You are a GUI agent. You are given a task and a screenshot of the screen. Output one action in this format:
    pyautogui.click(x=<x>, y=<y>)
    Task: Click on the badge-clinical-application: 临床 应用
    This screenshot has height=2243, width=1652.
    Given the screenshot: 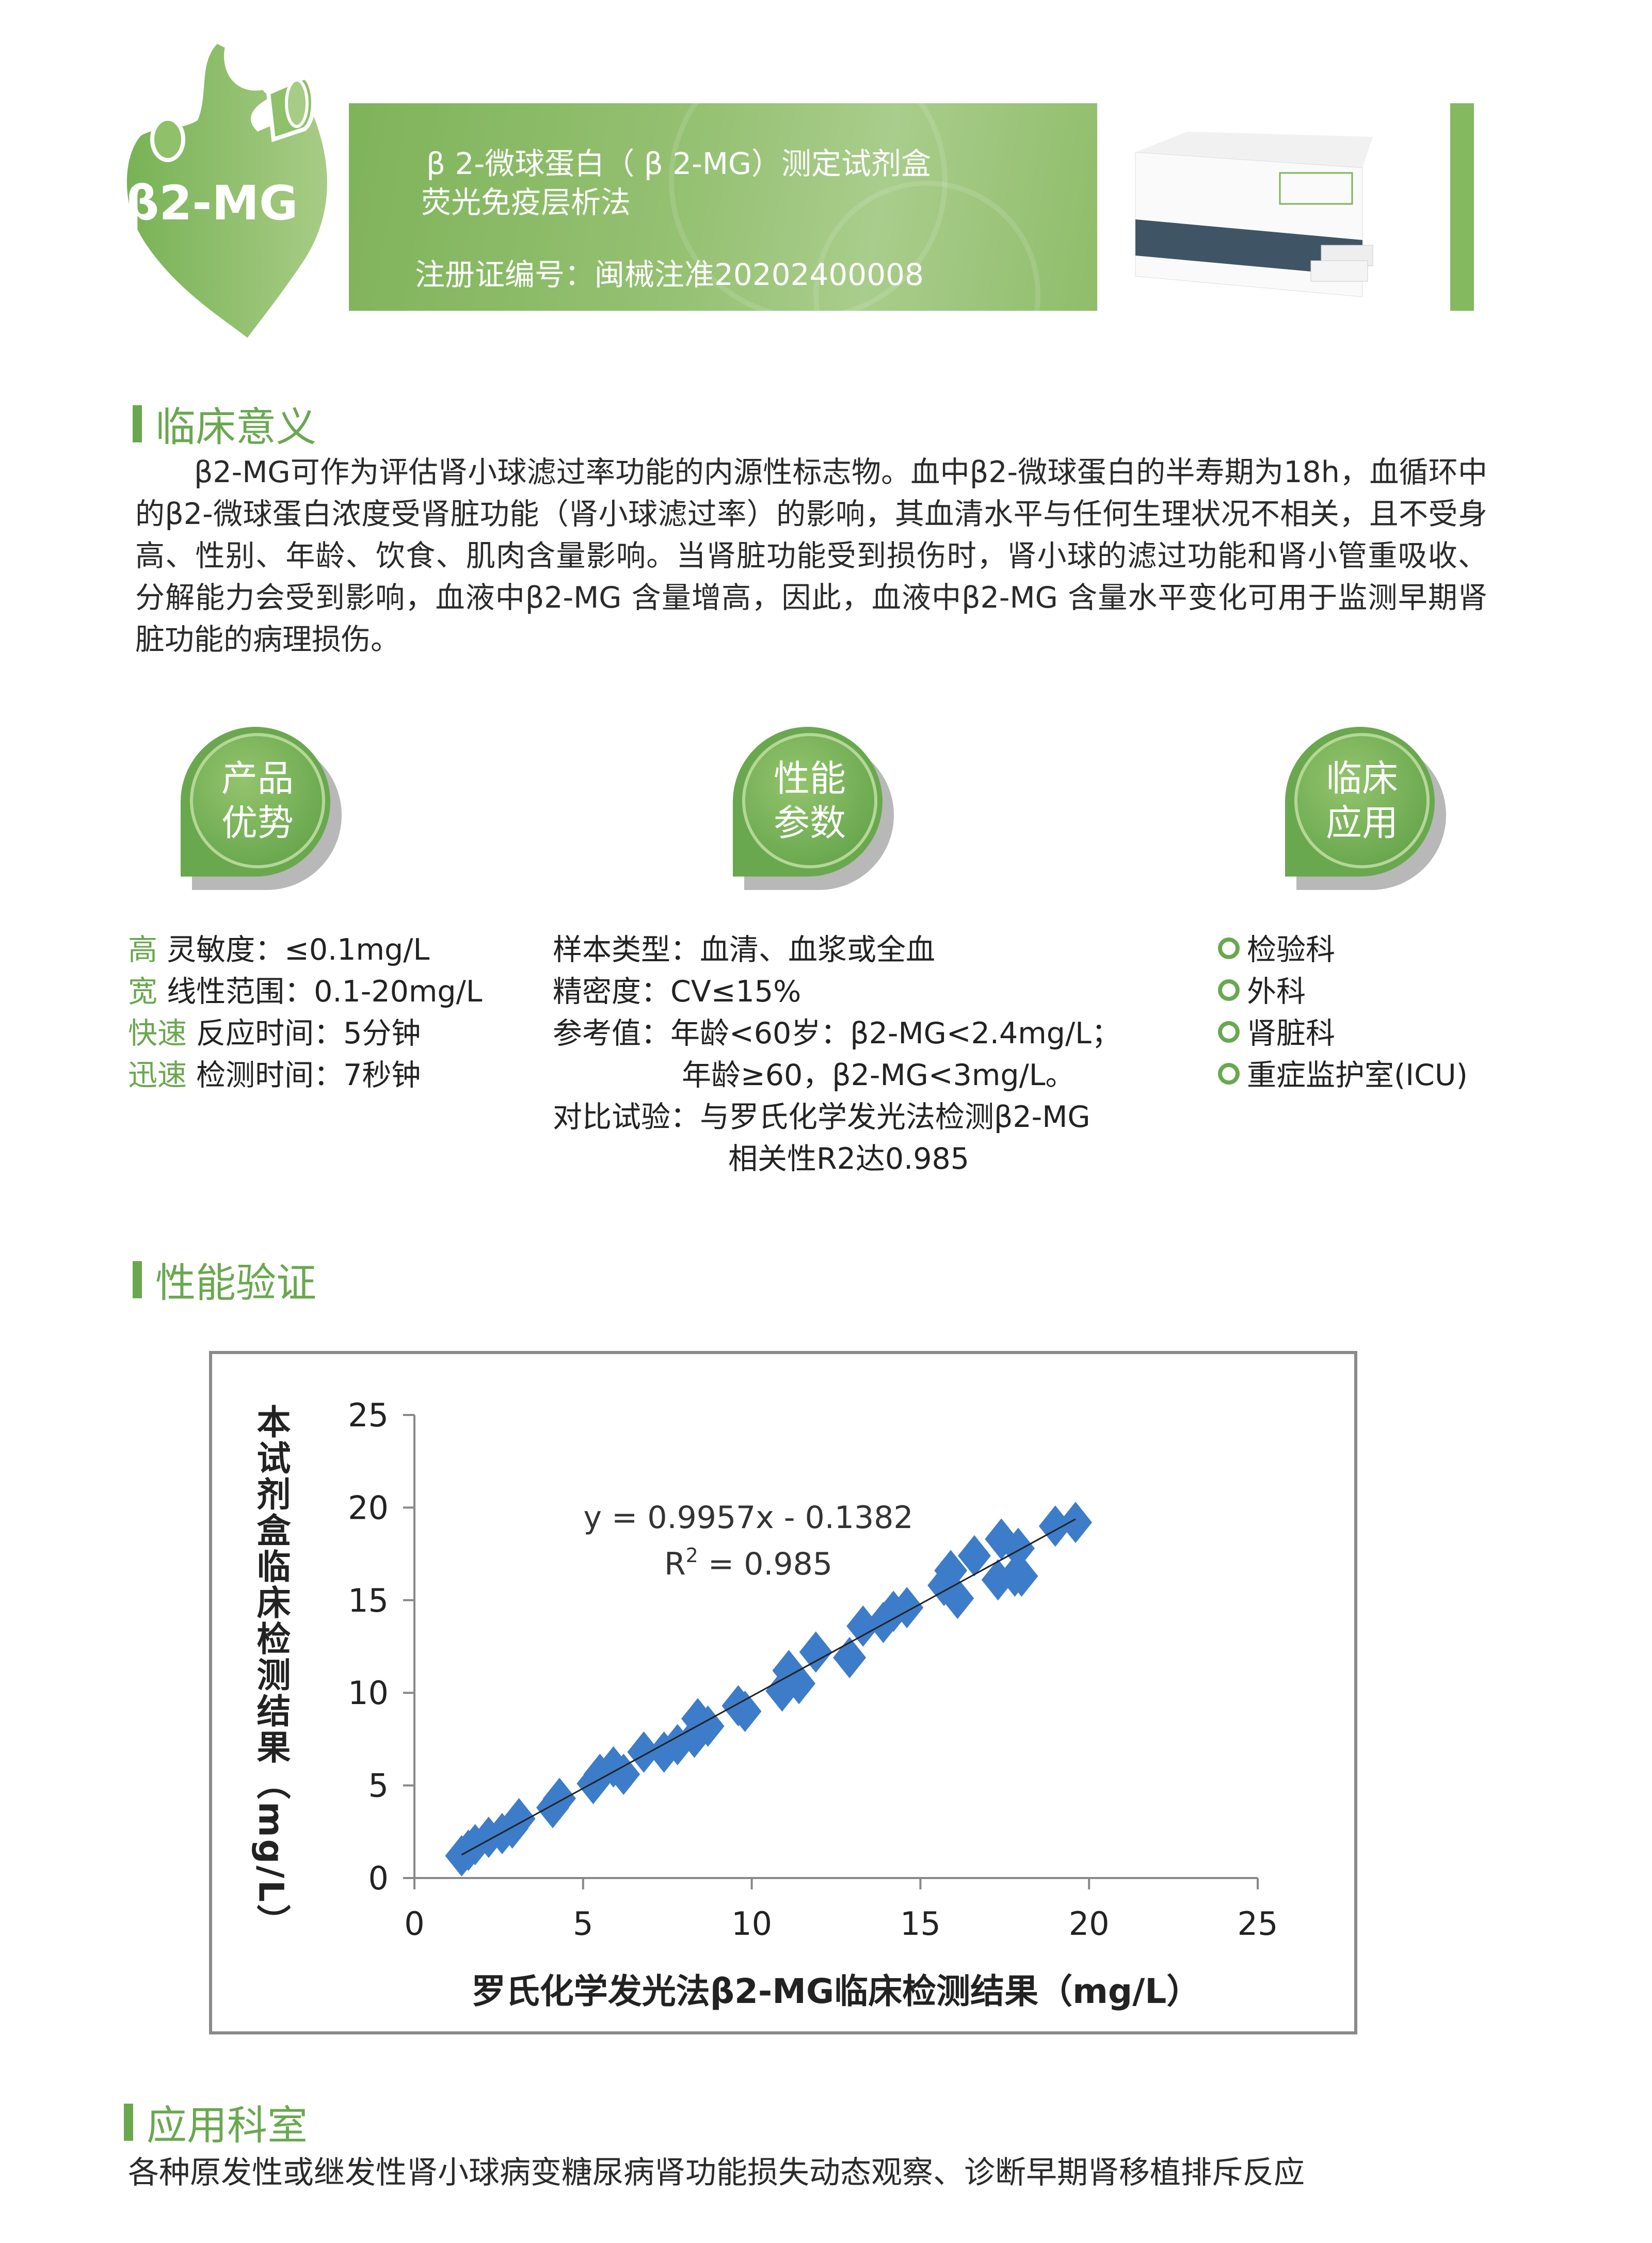 What is the action you would take?
    pyautogui.click(x=1365, y=808)
    